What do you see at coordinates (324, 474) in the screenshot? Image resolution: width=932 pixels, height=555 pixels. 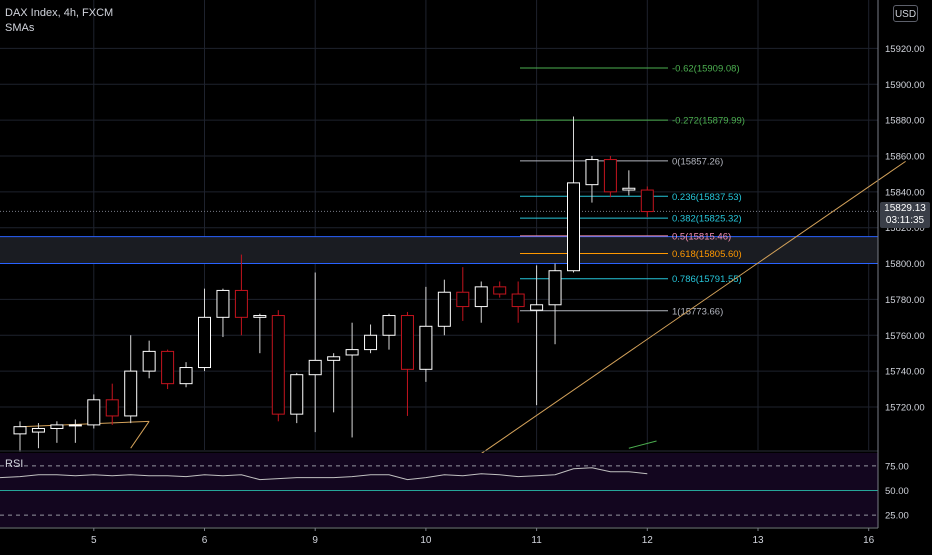 I see `rsi-line` at bounding box center [324, 474].